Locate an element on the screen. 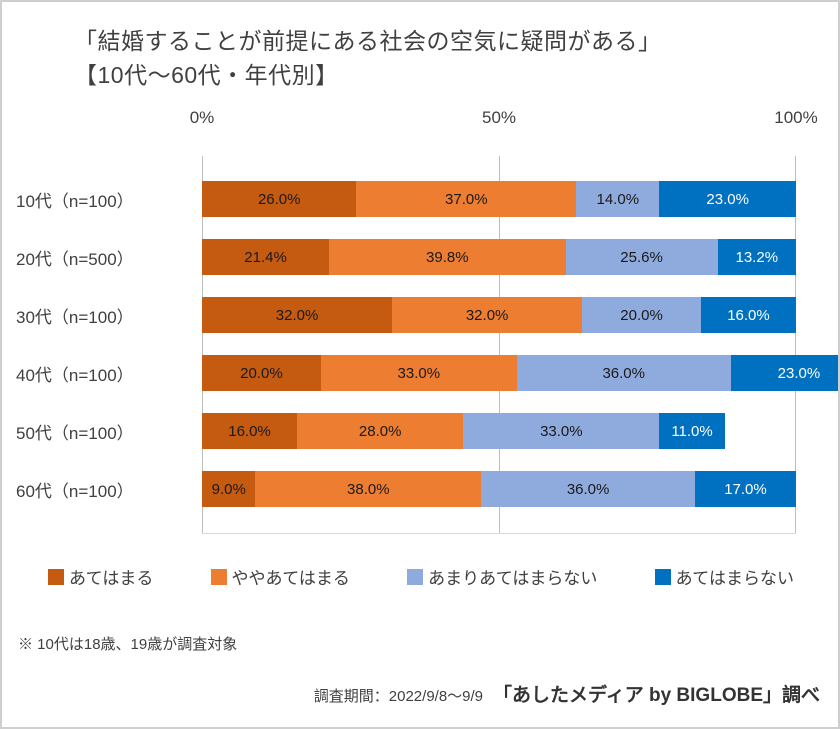 This screenshot has width=840, height=729. stacked-bar: 20.0% 33.0% 36.0% 23.0% is located at coordinates (520, 373).